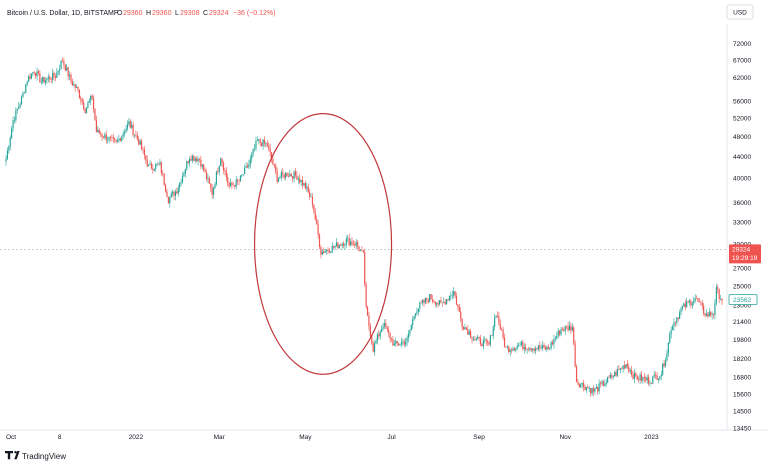  What do you see at coordinates (565, 437) in the screenshot?
I see `x-tick-label: Nov` at bounding box center [565, 437].